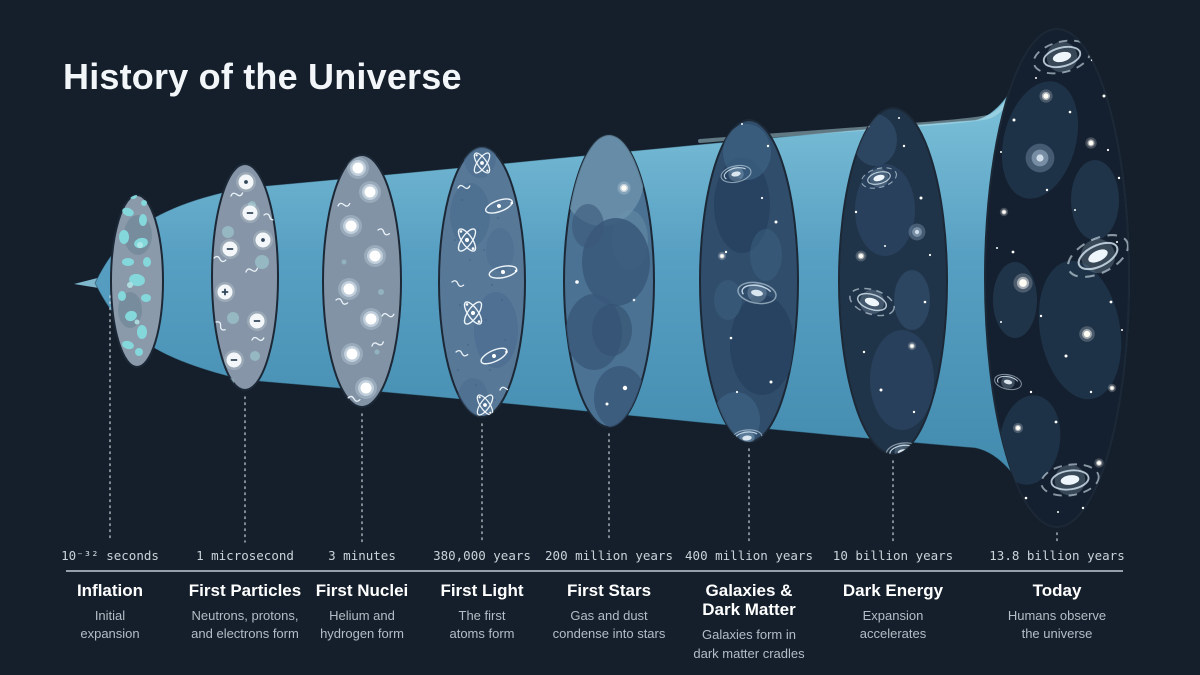 Image resolution: width=1200 pixels, height=675 pixels. Describe the element at coordinates (893, 625) in the screenshot. I see `epoch-description: Expansion accelerates` at that location.